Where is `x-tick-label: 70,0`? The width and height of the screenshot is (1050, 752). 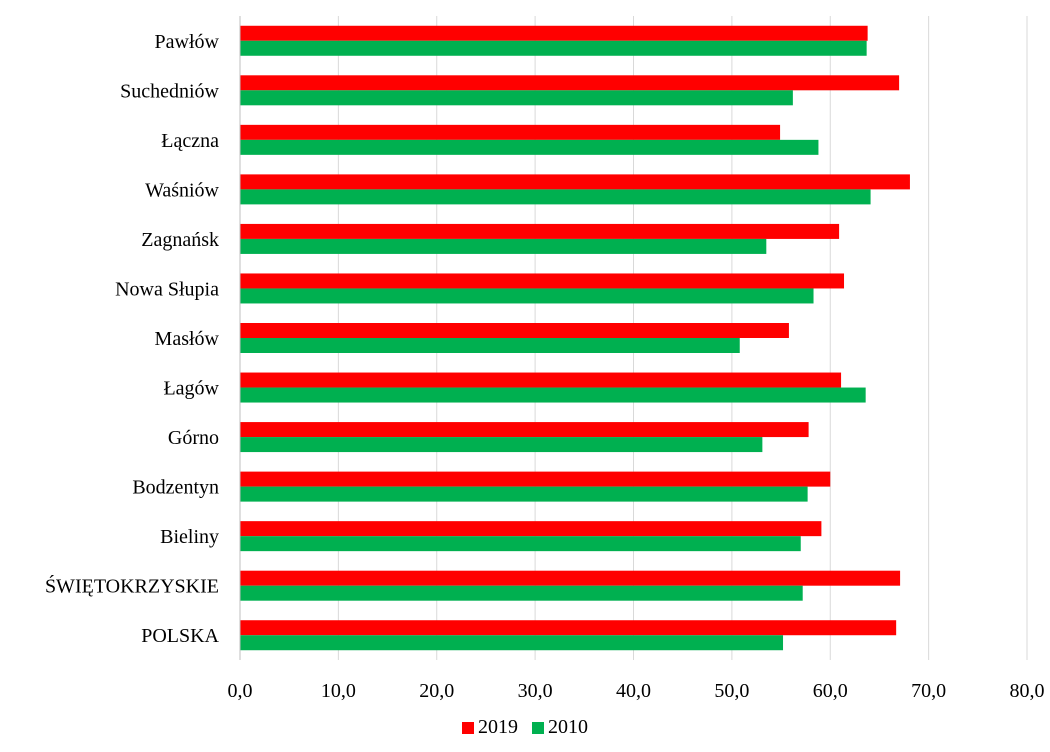
x-tick-label: 70,0 is located at coordinates (928, 691).